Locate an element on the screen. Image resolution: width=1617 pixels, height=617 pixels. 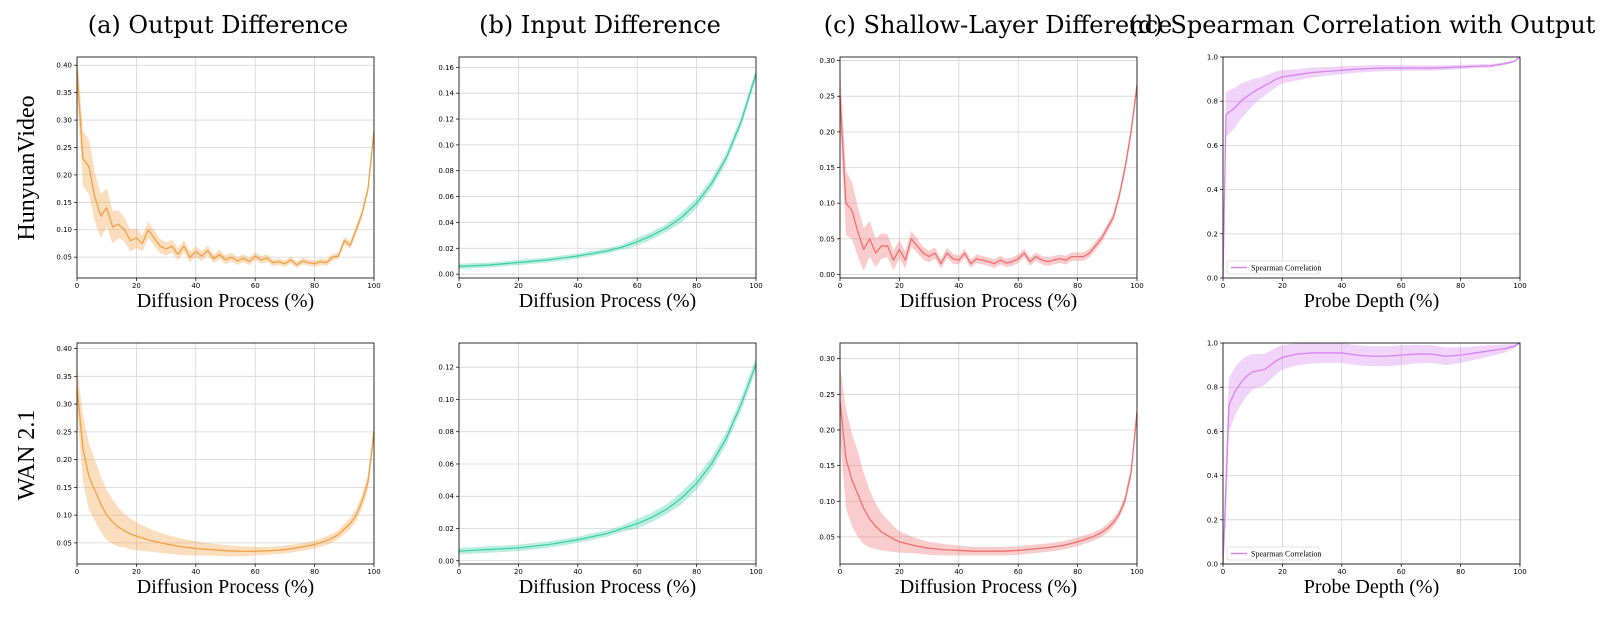
legend: Spearman Correlation is located at coordinates (1273, 553).